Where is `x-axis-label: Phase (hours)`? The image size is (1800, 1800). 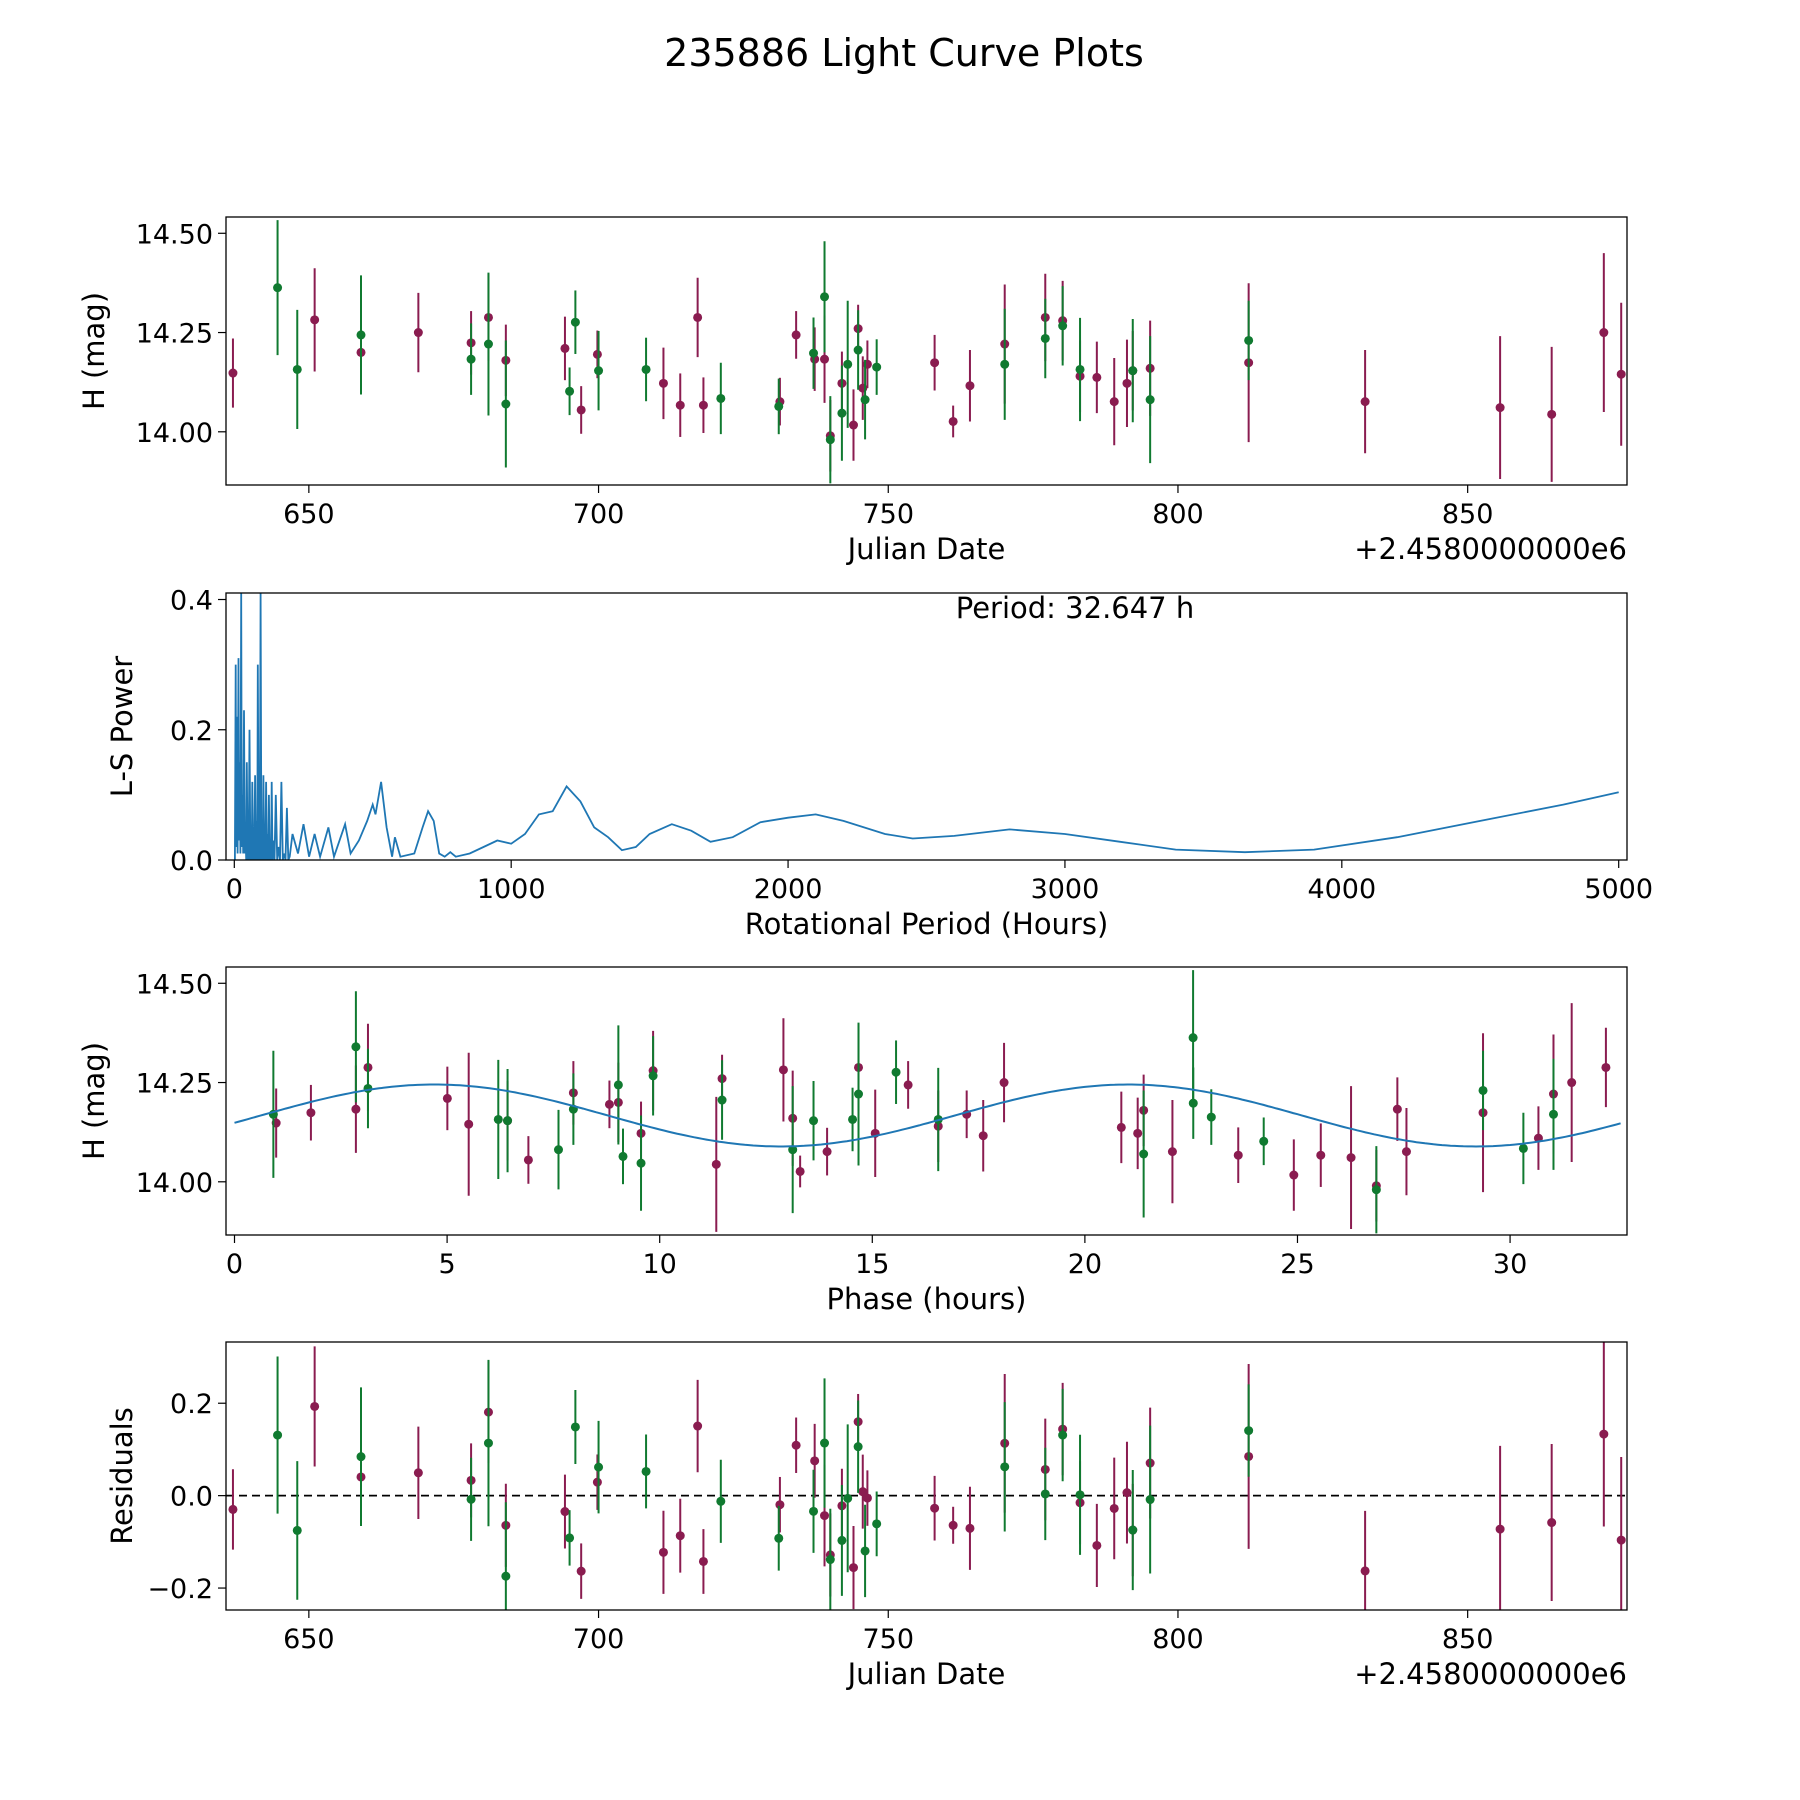 x-axis-label: Phase (hours) is located at coordinates (927, 1299).